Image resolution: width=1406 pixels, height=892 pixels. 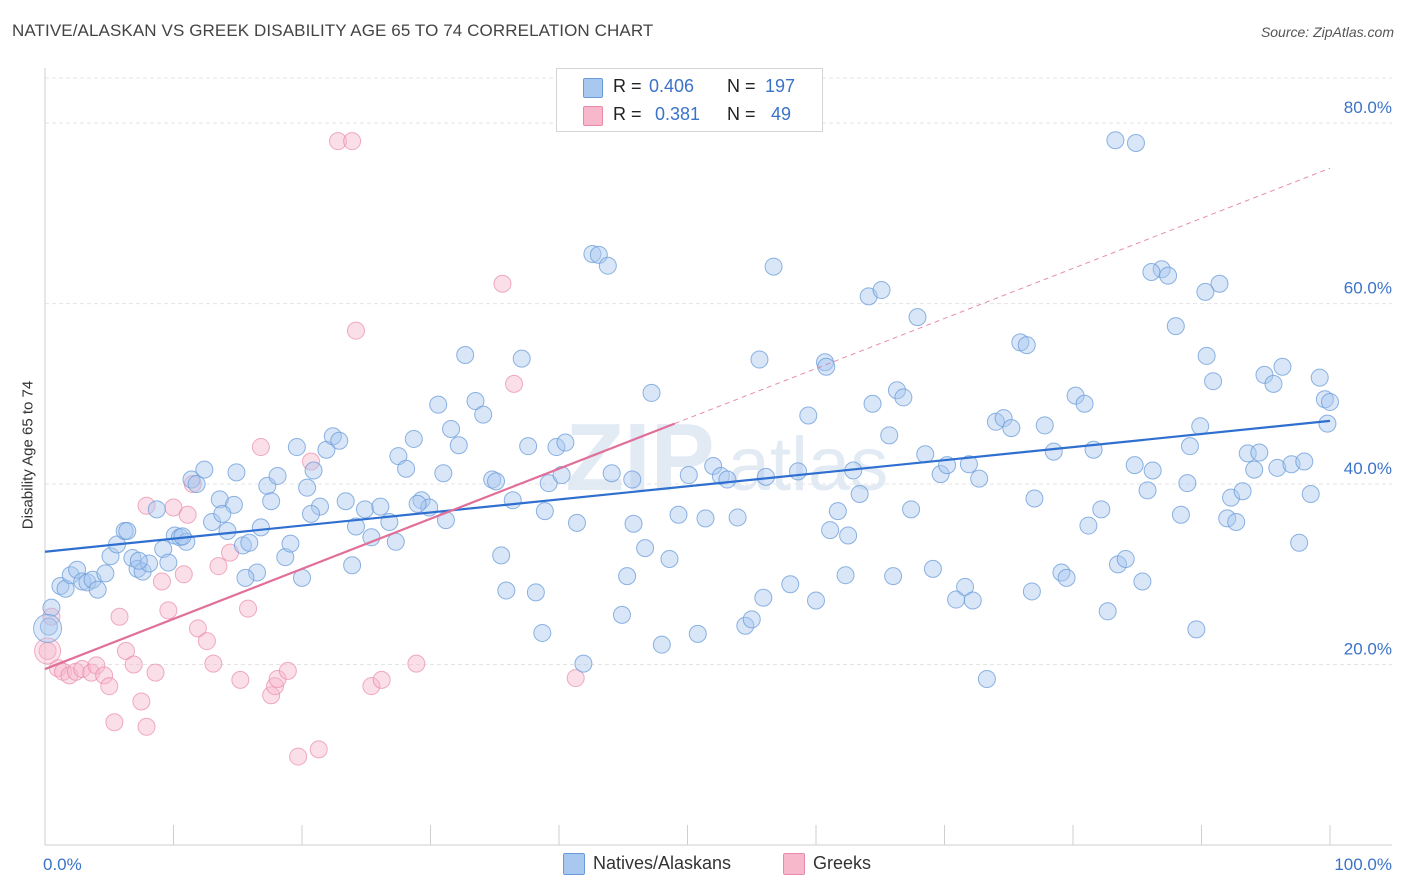 I want to click on bottom-legend-swatch-blue, so click(x=574, y=864).